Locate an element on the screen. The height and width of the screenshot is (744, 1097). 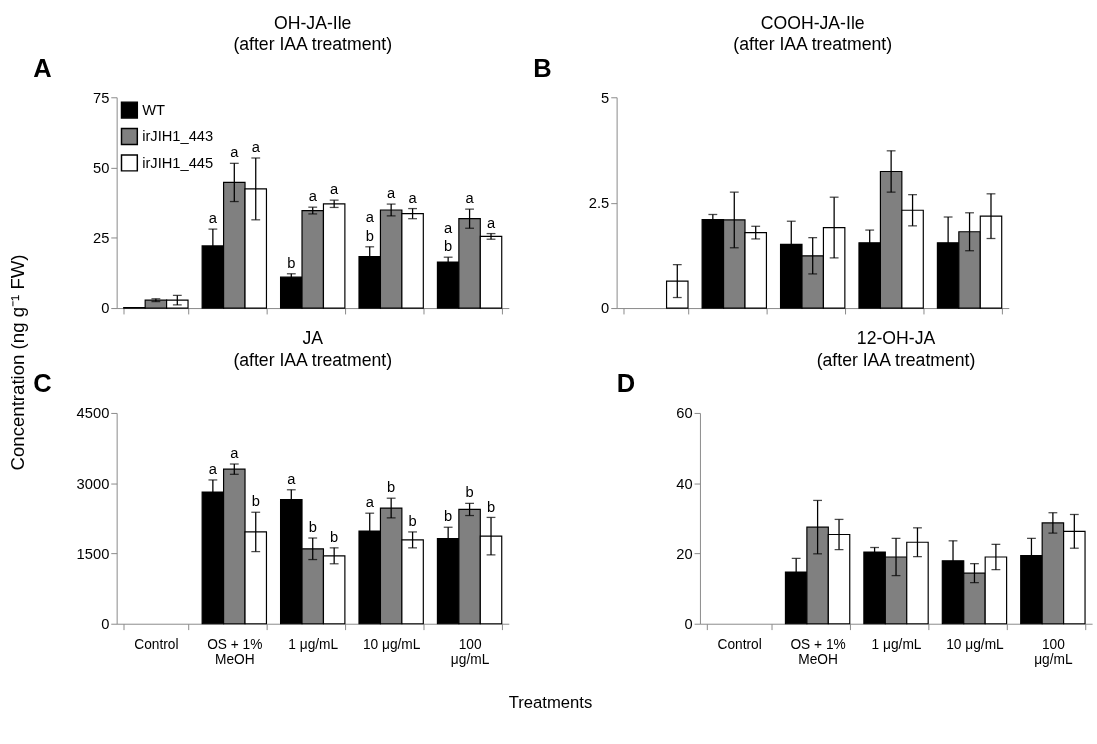
legend-label: irJIH1_445 is located at coordinates (178, 162).